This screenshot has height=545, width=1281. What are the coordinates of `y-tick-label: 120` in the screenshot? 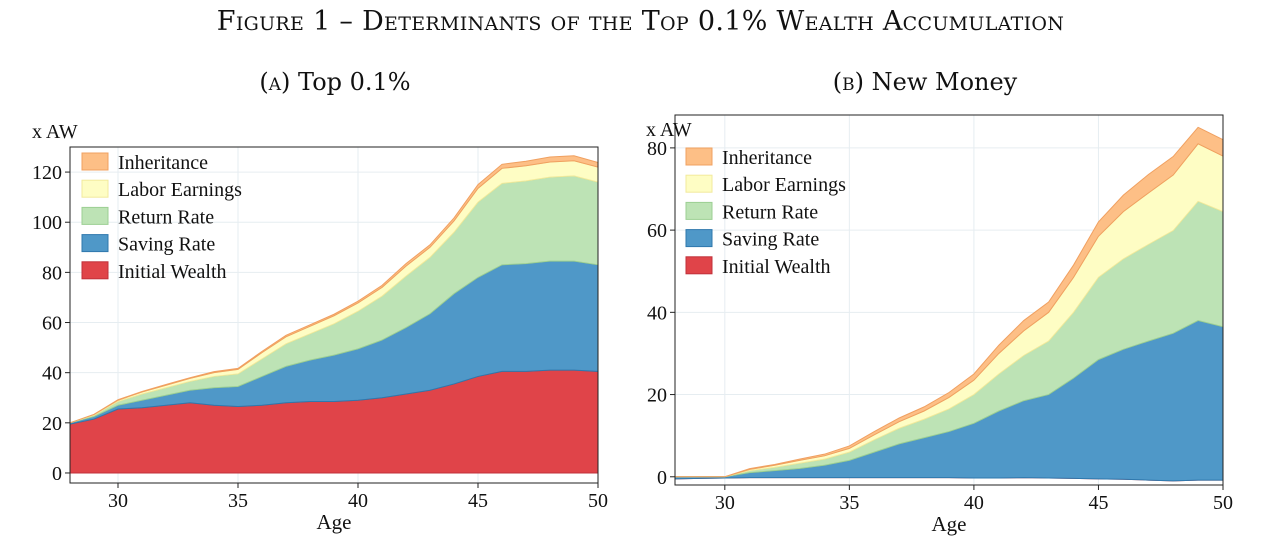 It's located at (47, 173).